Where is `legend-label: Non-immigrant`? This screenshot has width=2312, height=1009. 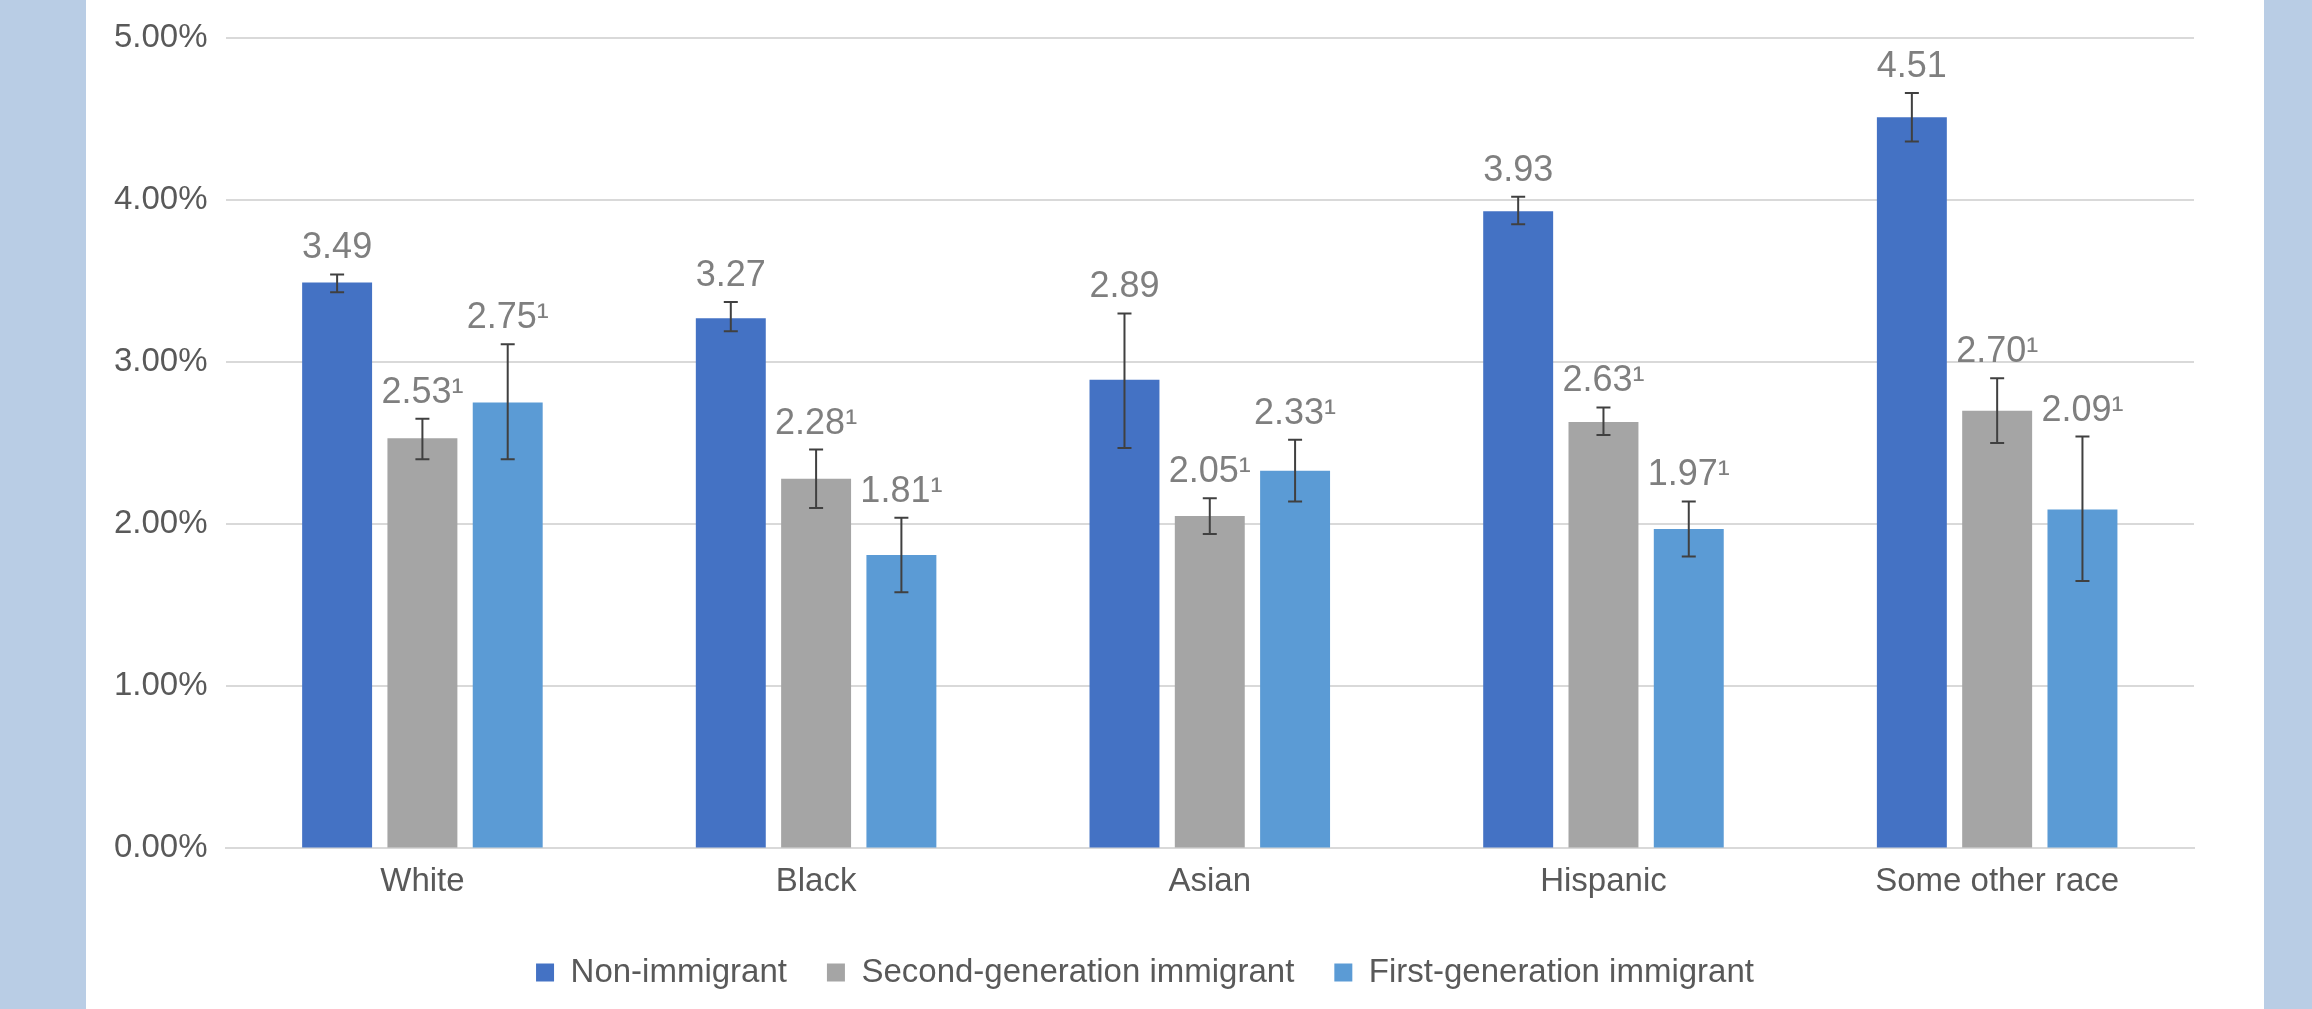 legend-label: Non-immigrant is located at coordinates (678, 970).